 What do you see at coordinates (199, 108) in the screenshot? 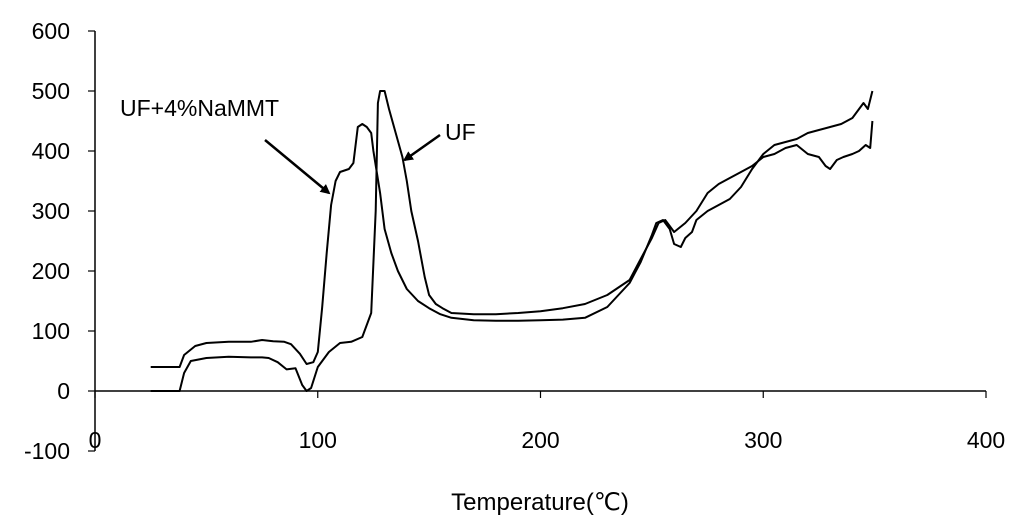
I see `annotation-label: UF+4%NaMMT` at bounding box center [199, 108].